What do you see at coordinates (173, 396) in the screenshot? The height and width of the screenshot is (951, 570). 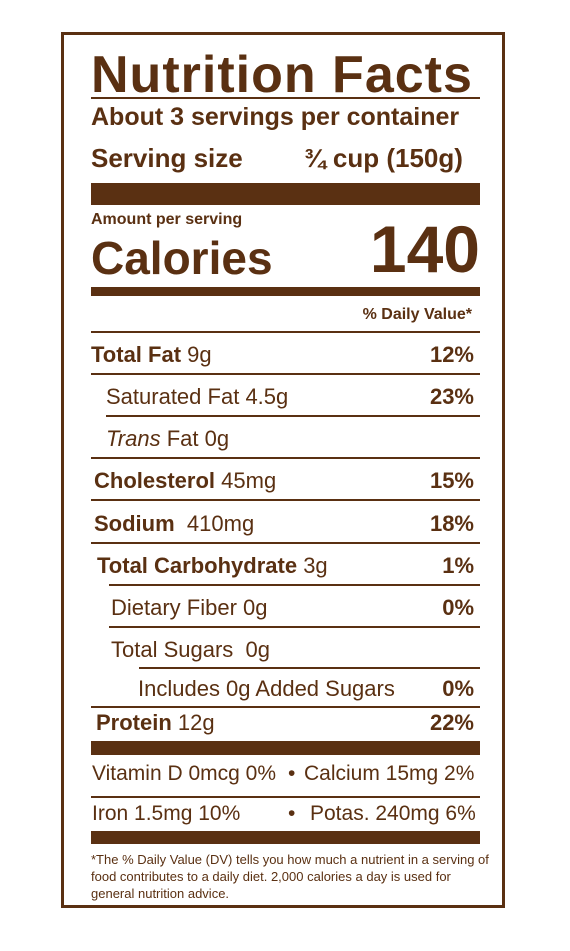 I see `nutrient-name: Saturated Fat` at bounding box center [173, 396].